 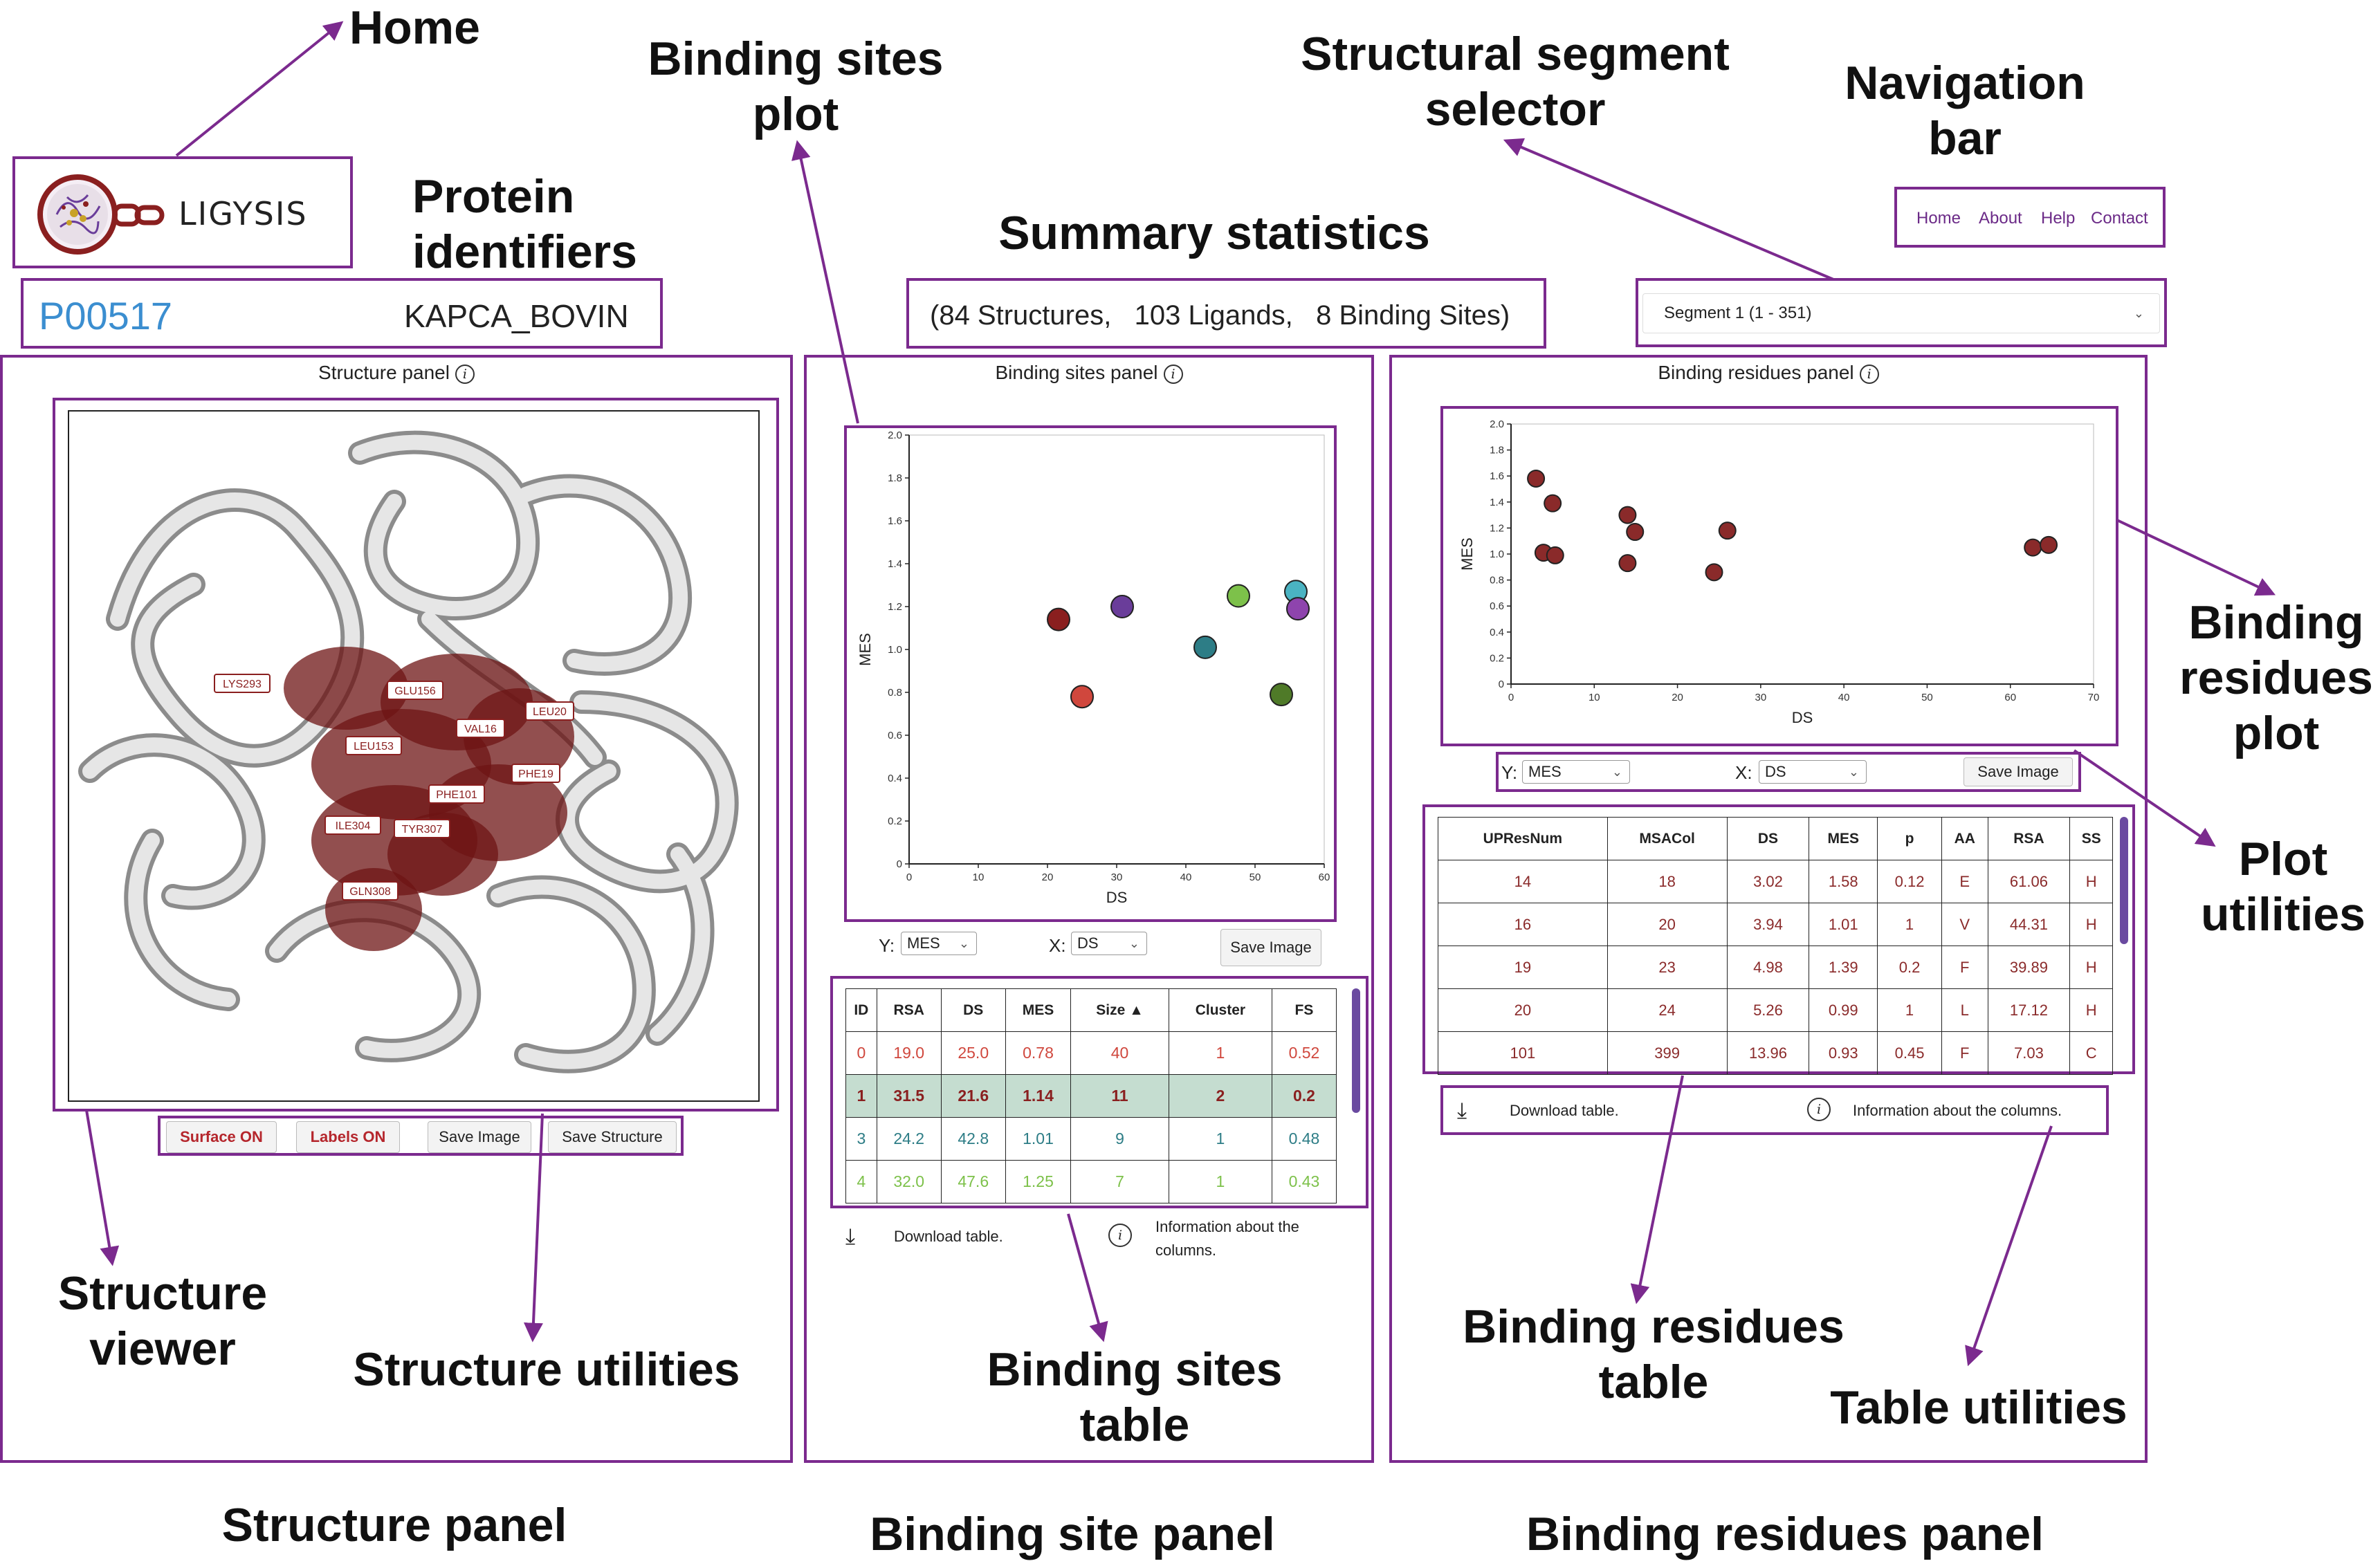 I want to click on callout-plot-utilities: Plot utilities, so click(x=2283, y=887).